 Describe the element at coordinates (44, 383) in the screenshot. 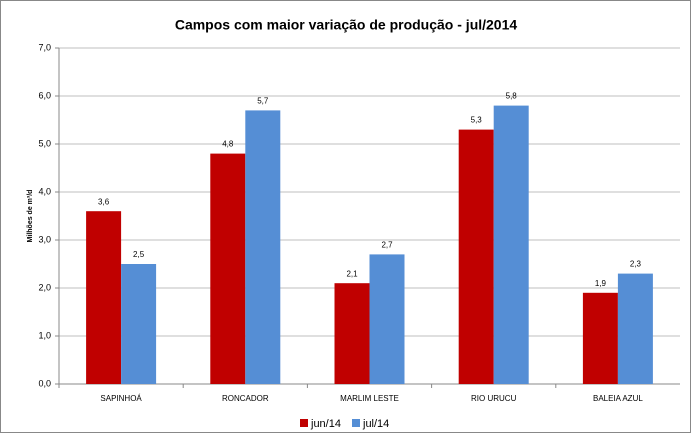

I see `y-tick-label: 0,0` at that location.